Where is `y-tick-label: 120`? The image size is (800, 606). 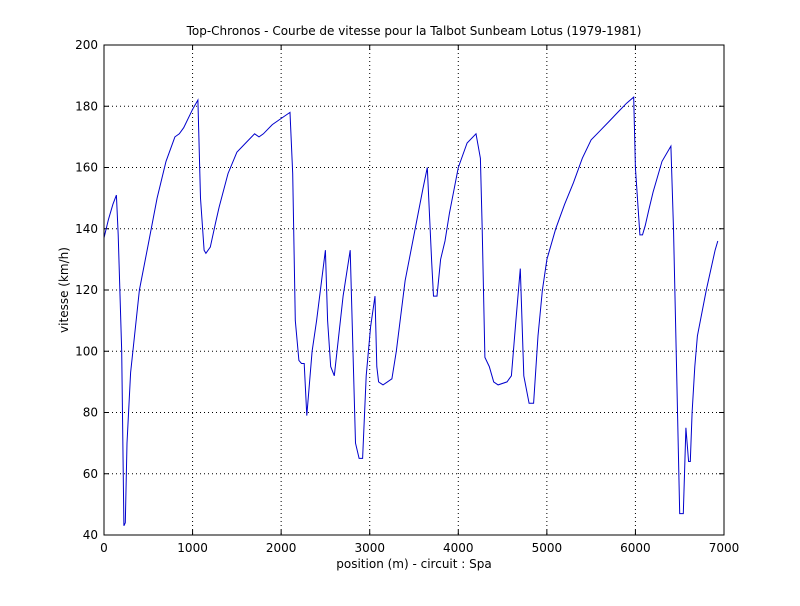
y-tick-label: 120 is located at coordinates (86, 290).